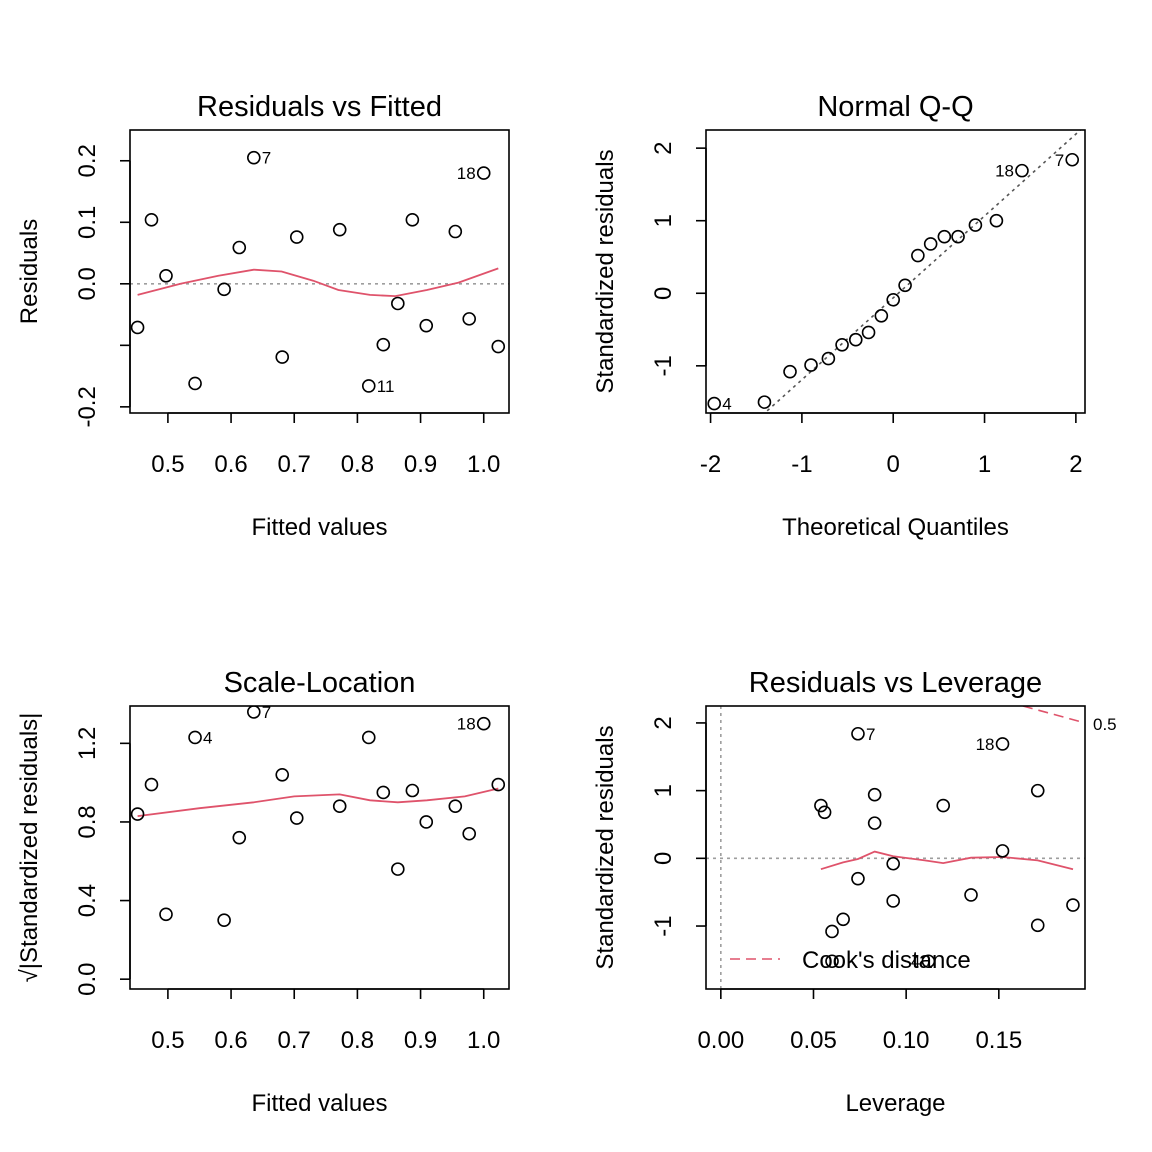 This screenshot has height=1152, width=1152. What do you see at coordinates (984, 464) in the screenshot?
I see `x-tick-label: 1` at bounding box center [984, 464].